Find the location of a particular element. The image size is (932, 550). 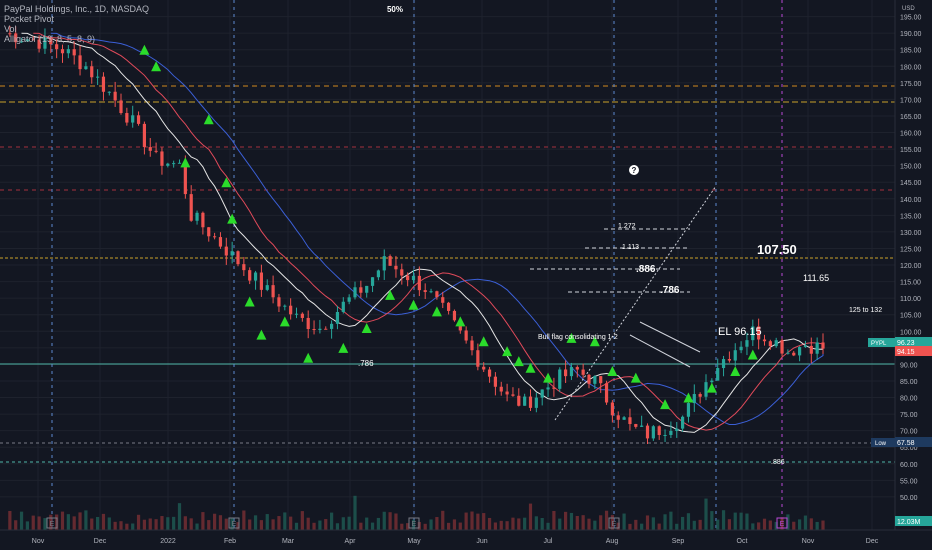

legend-pocket-pivot: Pocket Pivot is located at coordinates (29, 19).